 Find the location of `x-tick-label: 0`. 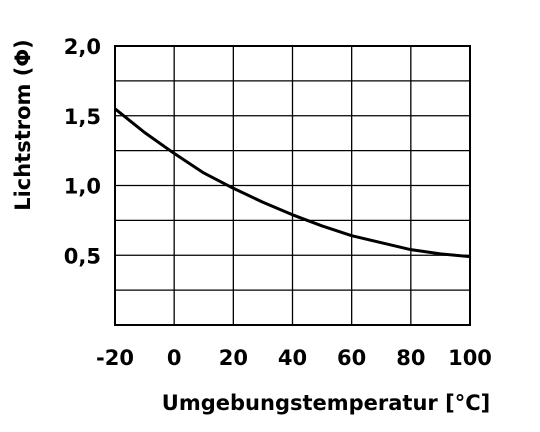

x-tick-label: 0 is located at coordinates (174, 358).